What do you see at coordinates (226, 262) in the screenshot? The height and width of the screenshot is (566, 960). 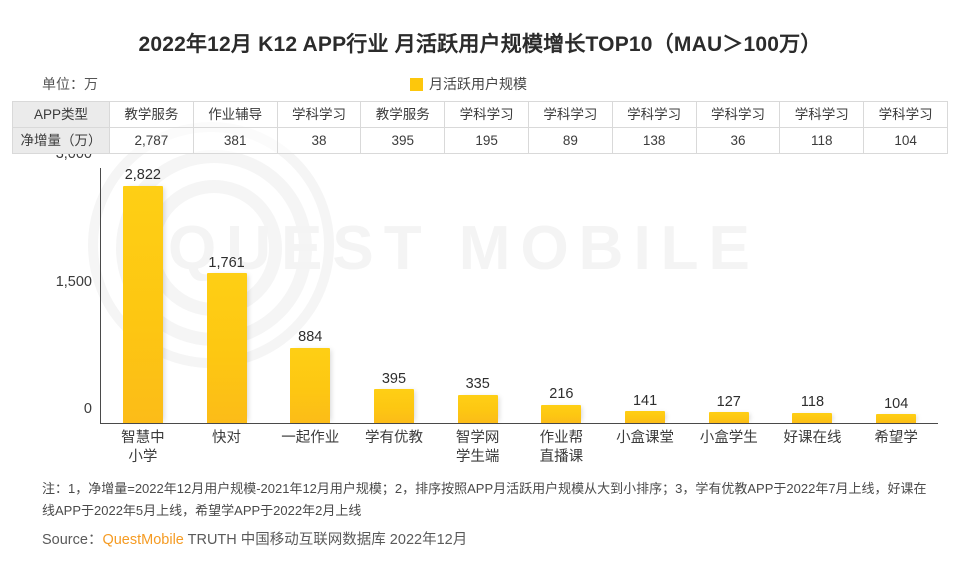 I see `bar-value-label: 1,761` at bounding box center [226, 262].